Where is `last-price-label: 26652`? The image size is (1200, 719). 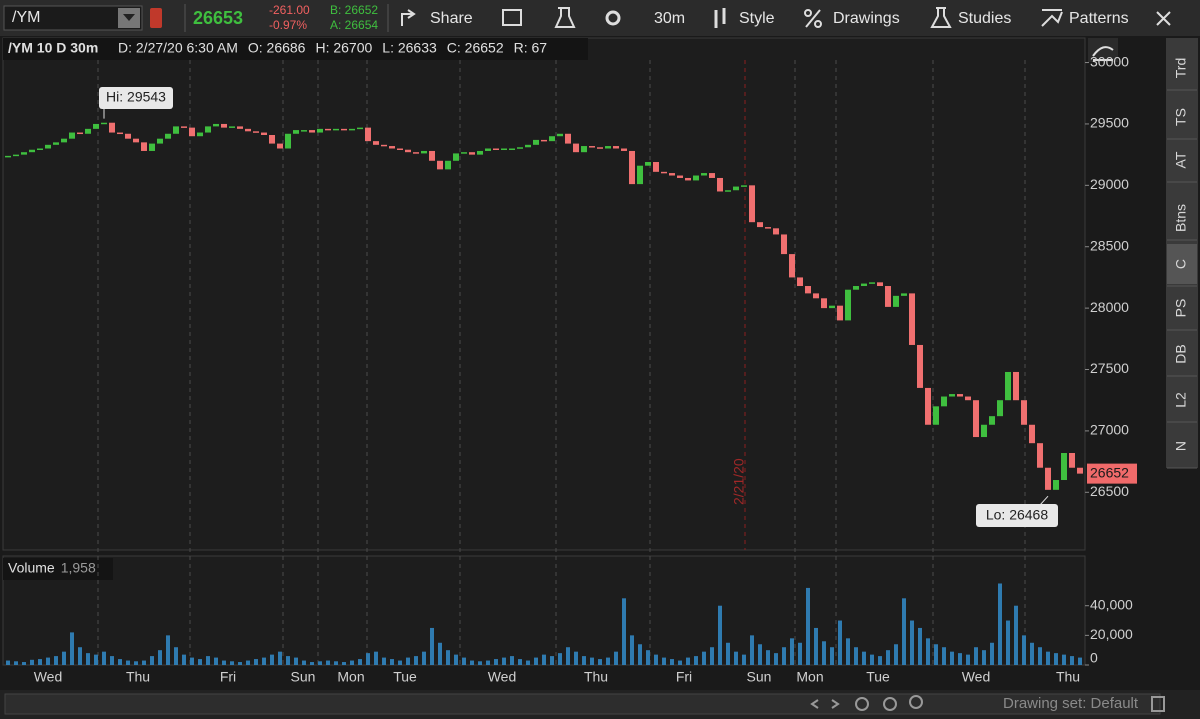
last-price-label: 26652 is located at coordinates (1109, 472).